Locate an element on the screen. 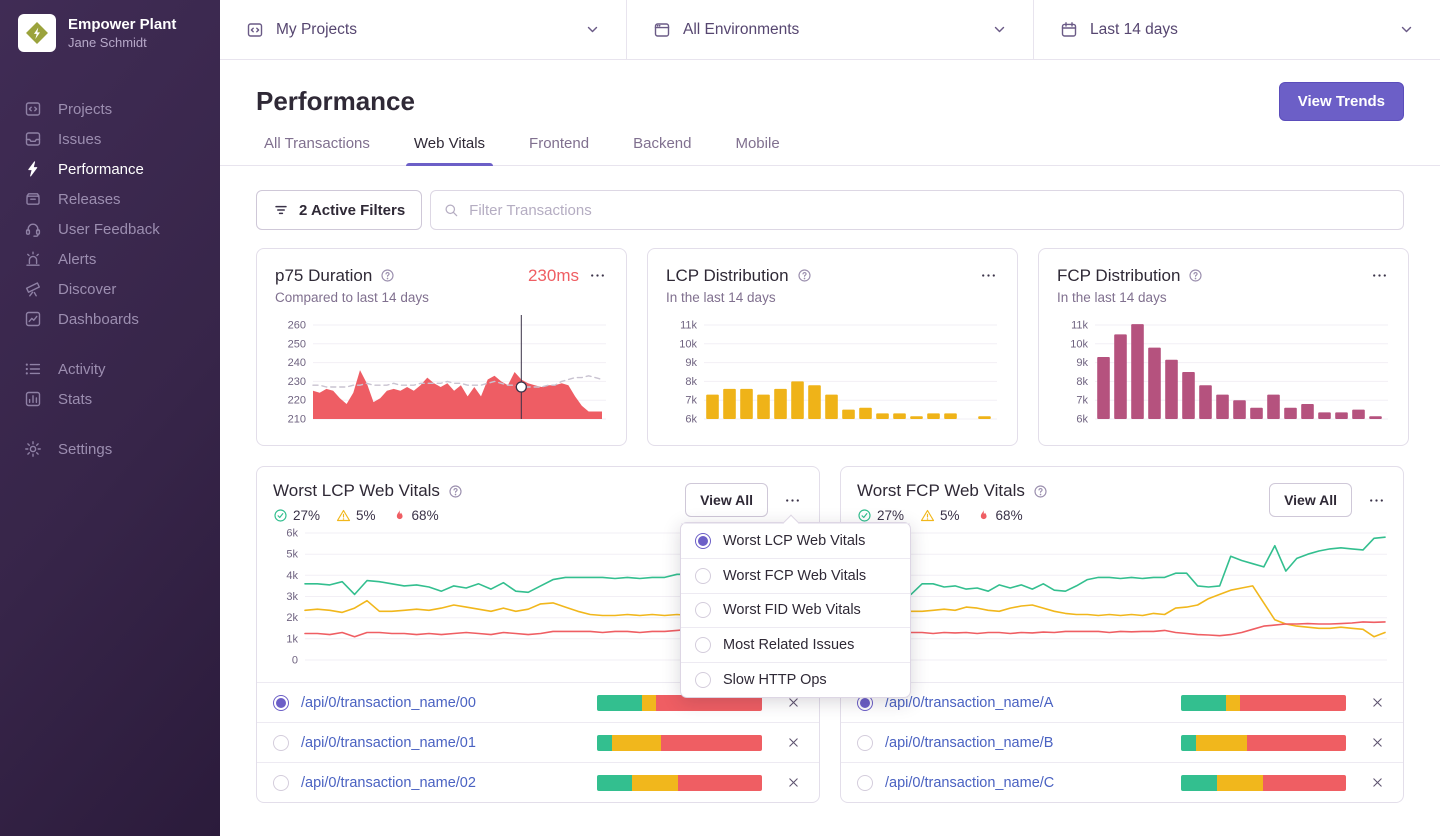 The image size is (1440, 836). sidebar-item-user-feedback: User Feedback is located at coordinates (110, 229).